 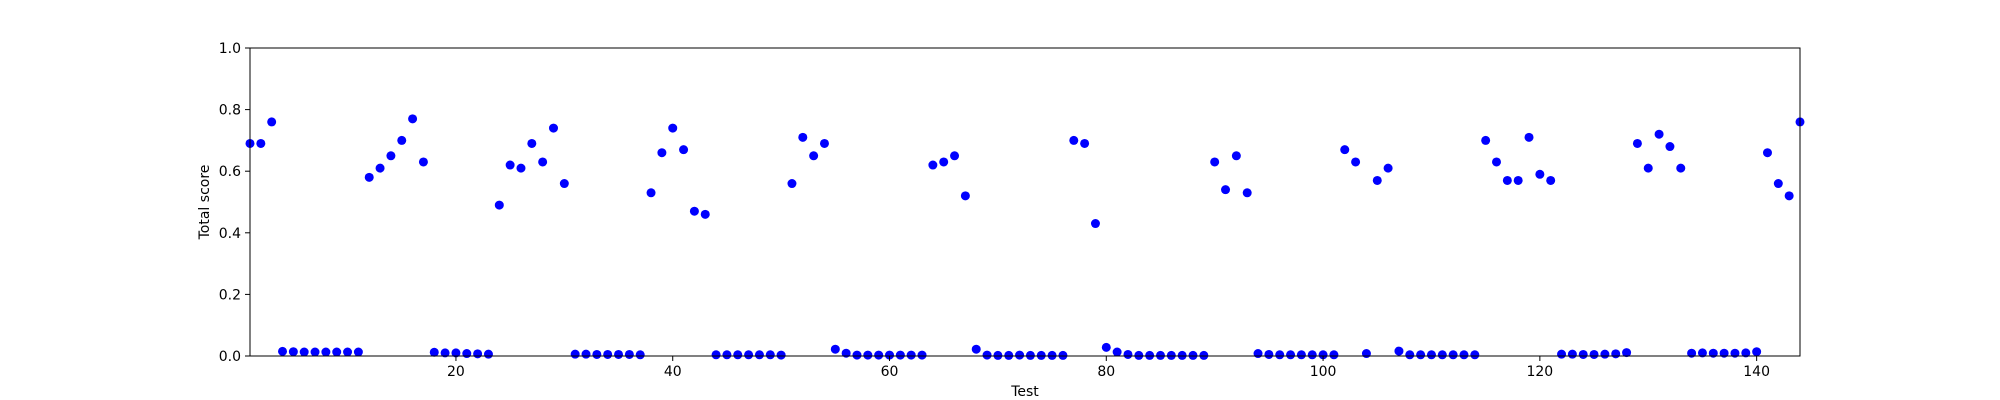 I want to click on y-axis-label: Total score, so click(x=205, y=203).